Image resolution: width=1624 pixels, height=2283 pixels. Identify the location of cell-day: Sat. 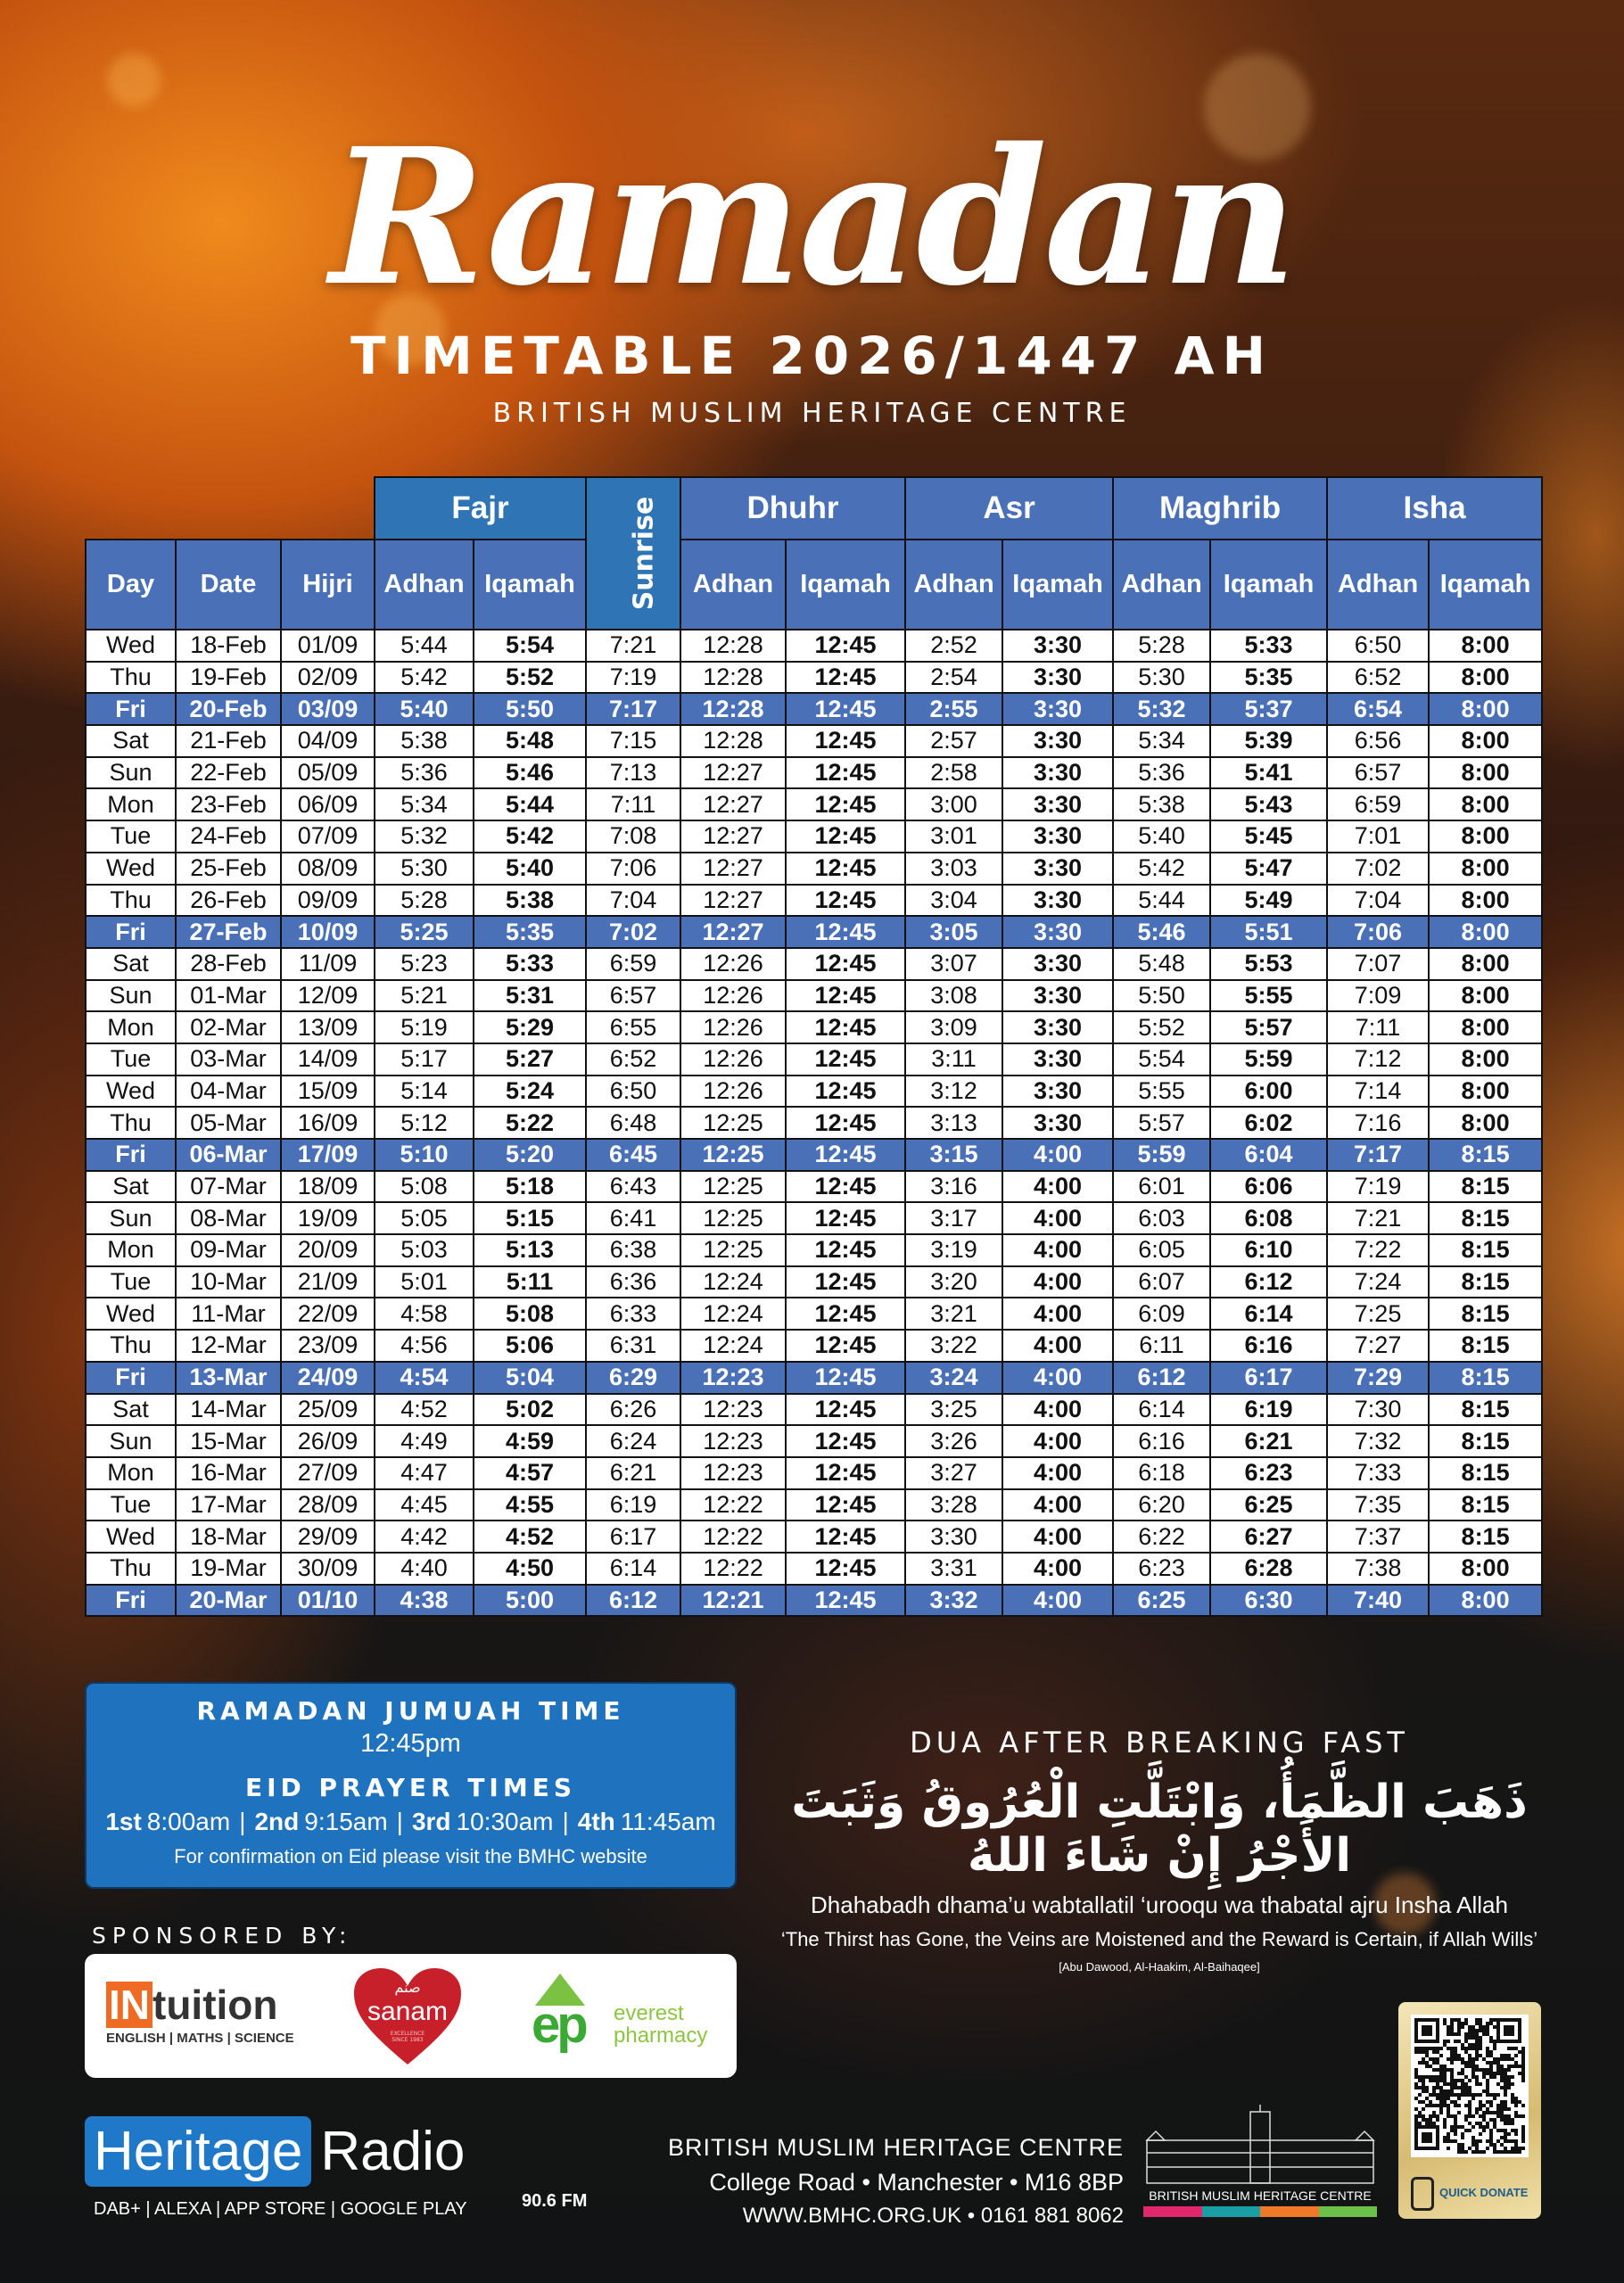
(131, 1186).